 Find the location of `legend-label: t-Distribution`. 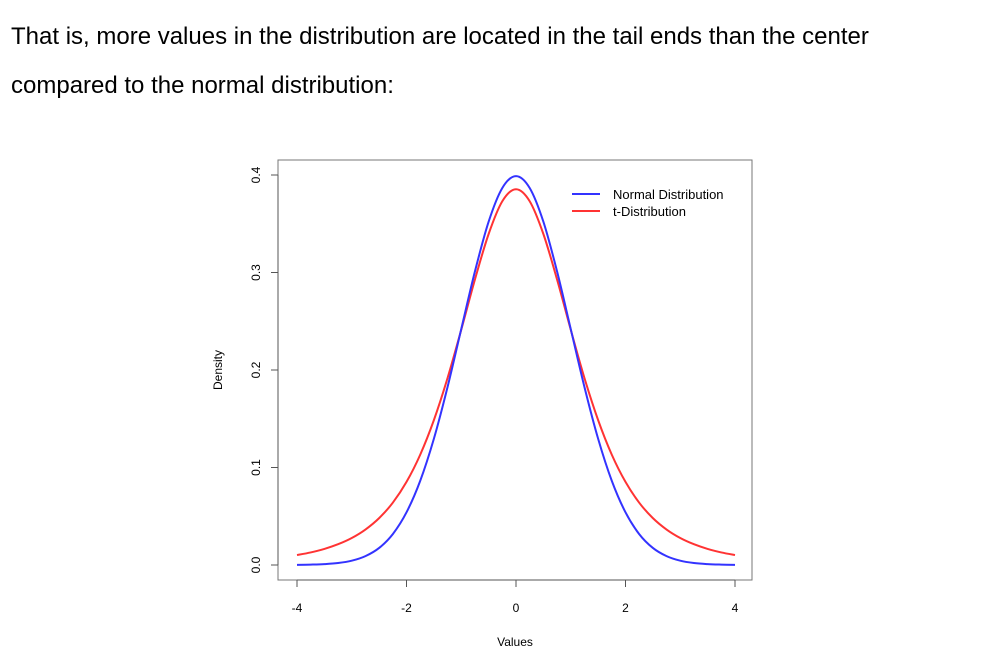

legend-label: t-Distribution is located at coordinates (649, 211).